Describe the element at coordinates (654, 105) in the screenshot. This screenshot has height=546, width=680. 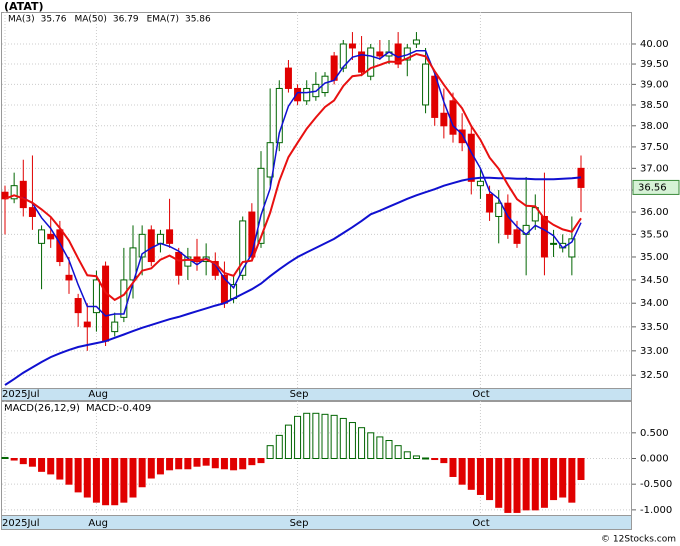
I see `y-tick-label: 38.50` at that location.